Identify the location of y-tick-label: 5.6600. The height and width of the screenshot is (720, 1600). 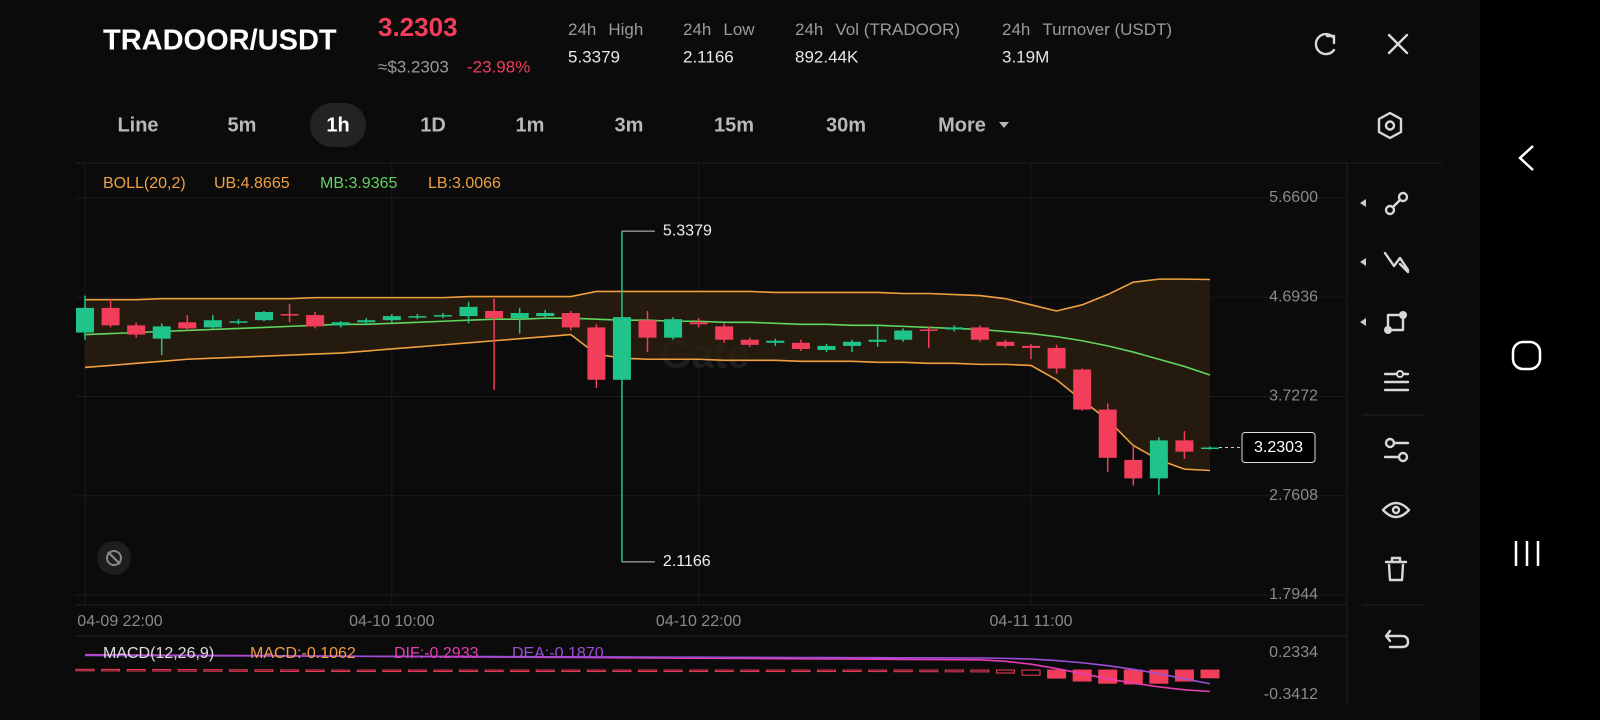
(1293, 197).